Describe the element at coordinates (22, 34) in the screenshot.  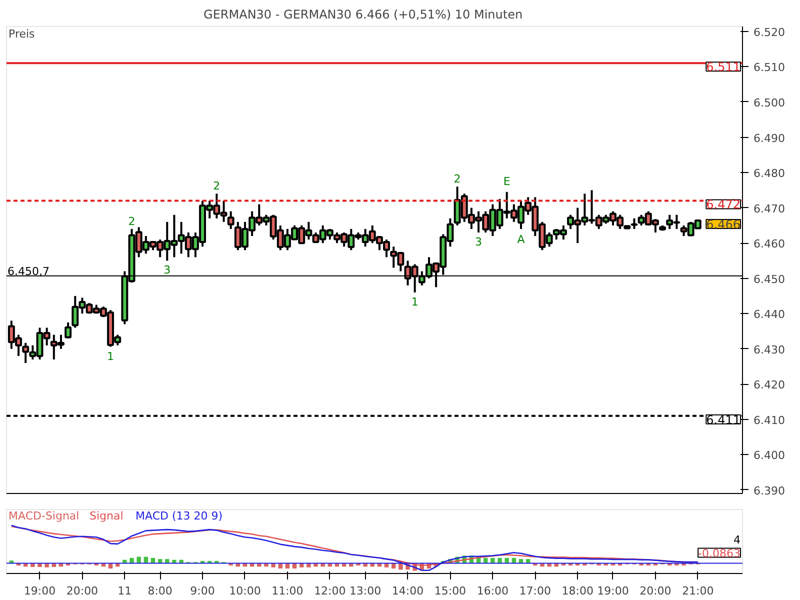
I see `y-axis-title: Preis` at that location.